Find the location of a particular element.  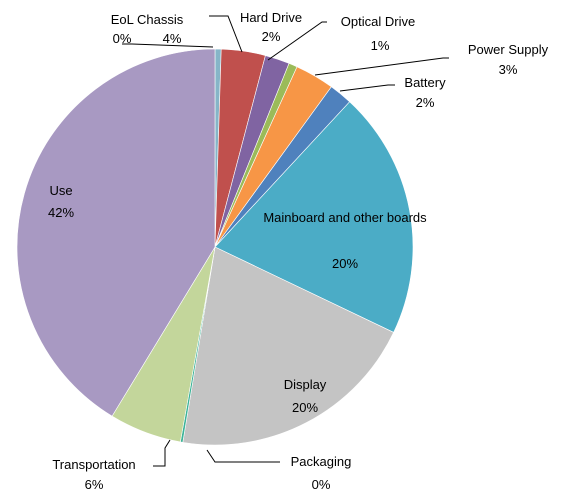

label-power-supply-value: 1% is located at coordinates (380, 45).